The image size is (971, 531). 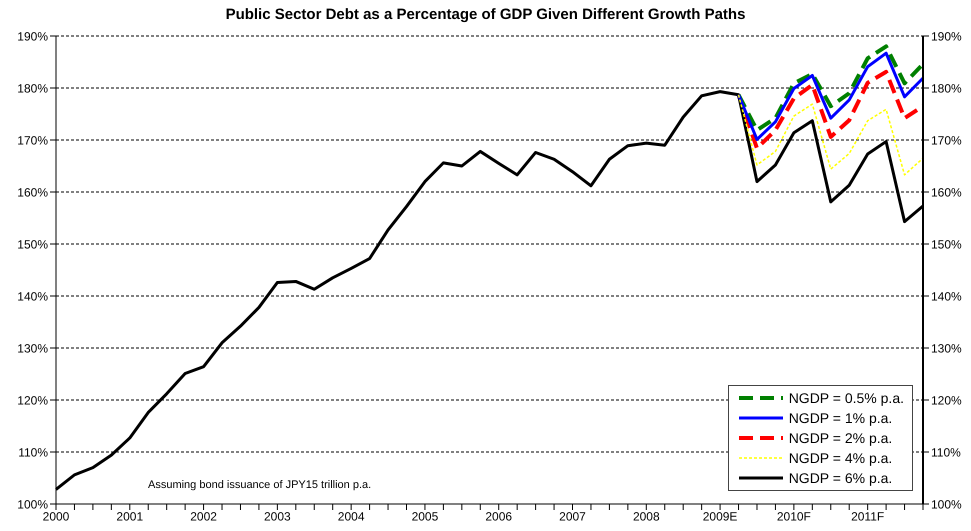 I want to click on x-tick-label: 2000, so click(x=56, y=517).